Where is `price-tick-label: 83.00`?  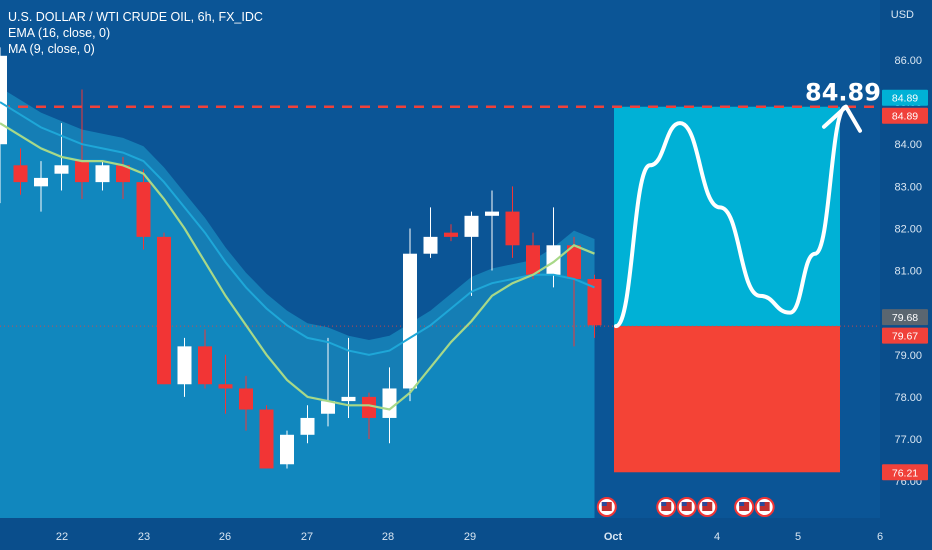
price-tick-label: 83.00 is located at coordinates (908, 187).